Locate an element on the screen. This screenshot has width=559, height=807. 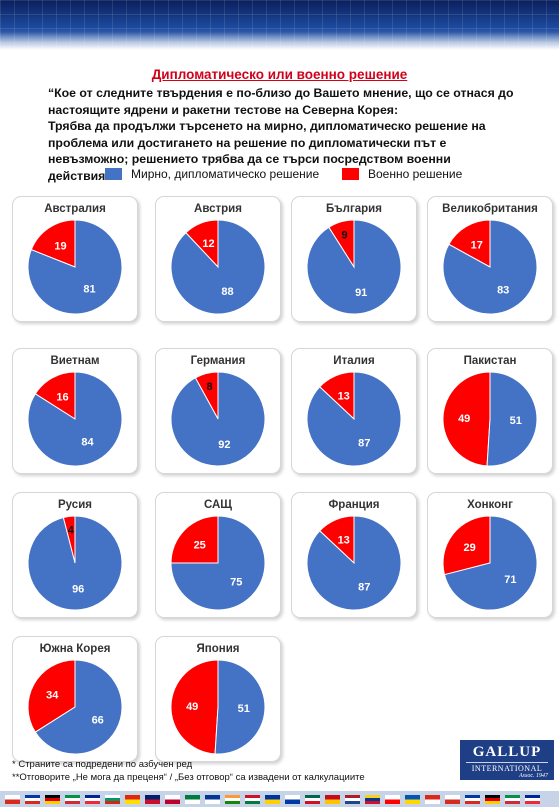
pie-card-6: 87 13 Италия is located at coordinates (354, 411).